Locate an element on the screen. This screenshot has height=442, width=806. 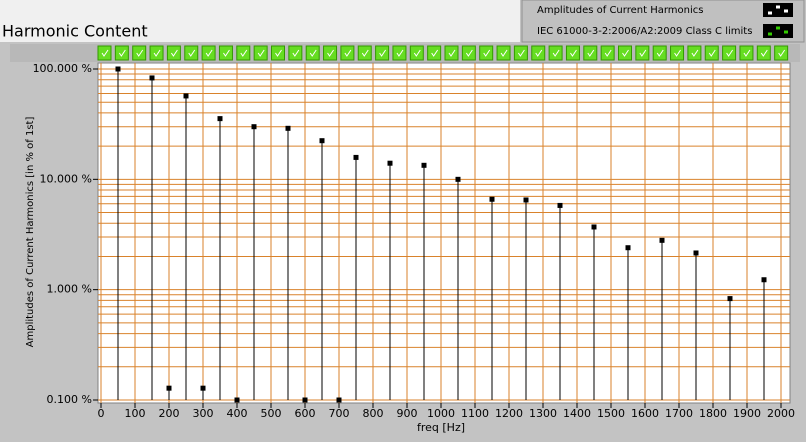
x-tick-label: 1100 is located at coordinates (475, 413).